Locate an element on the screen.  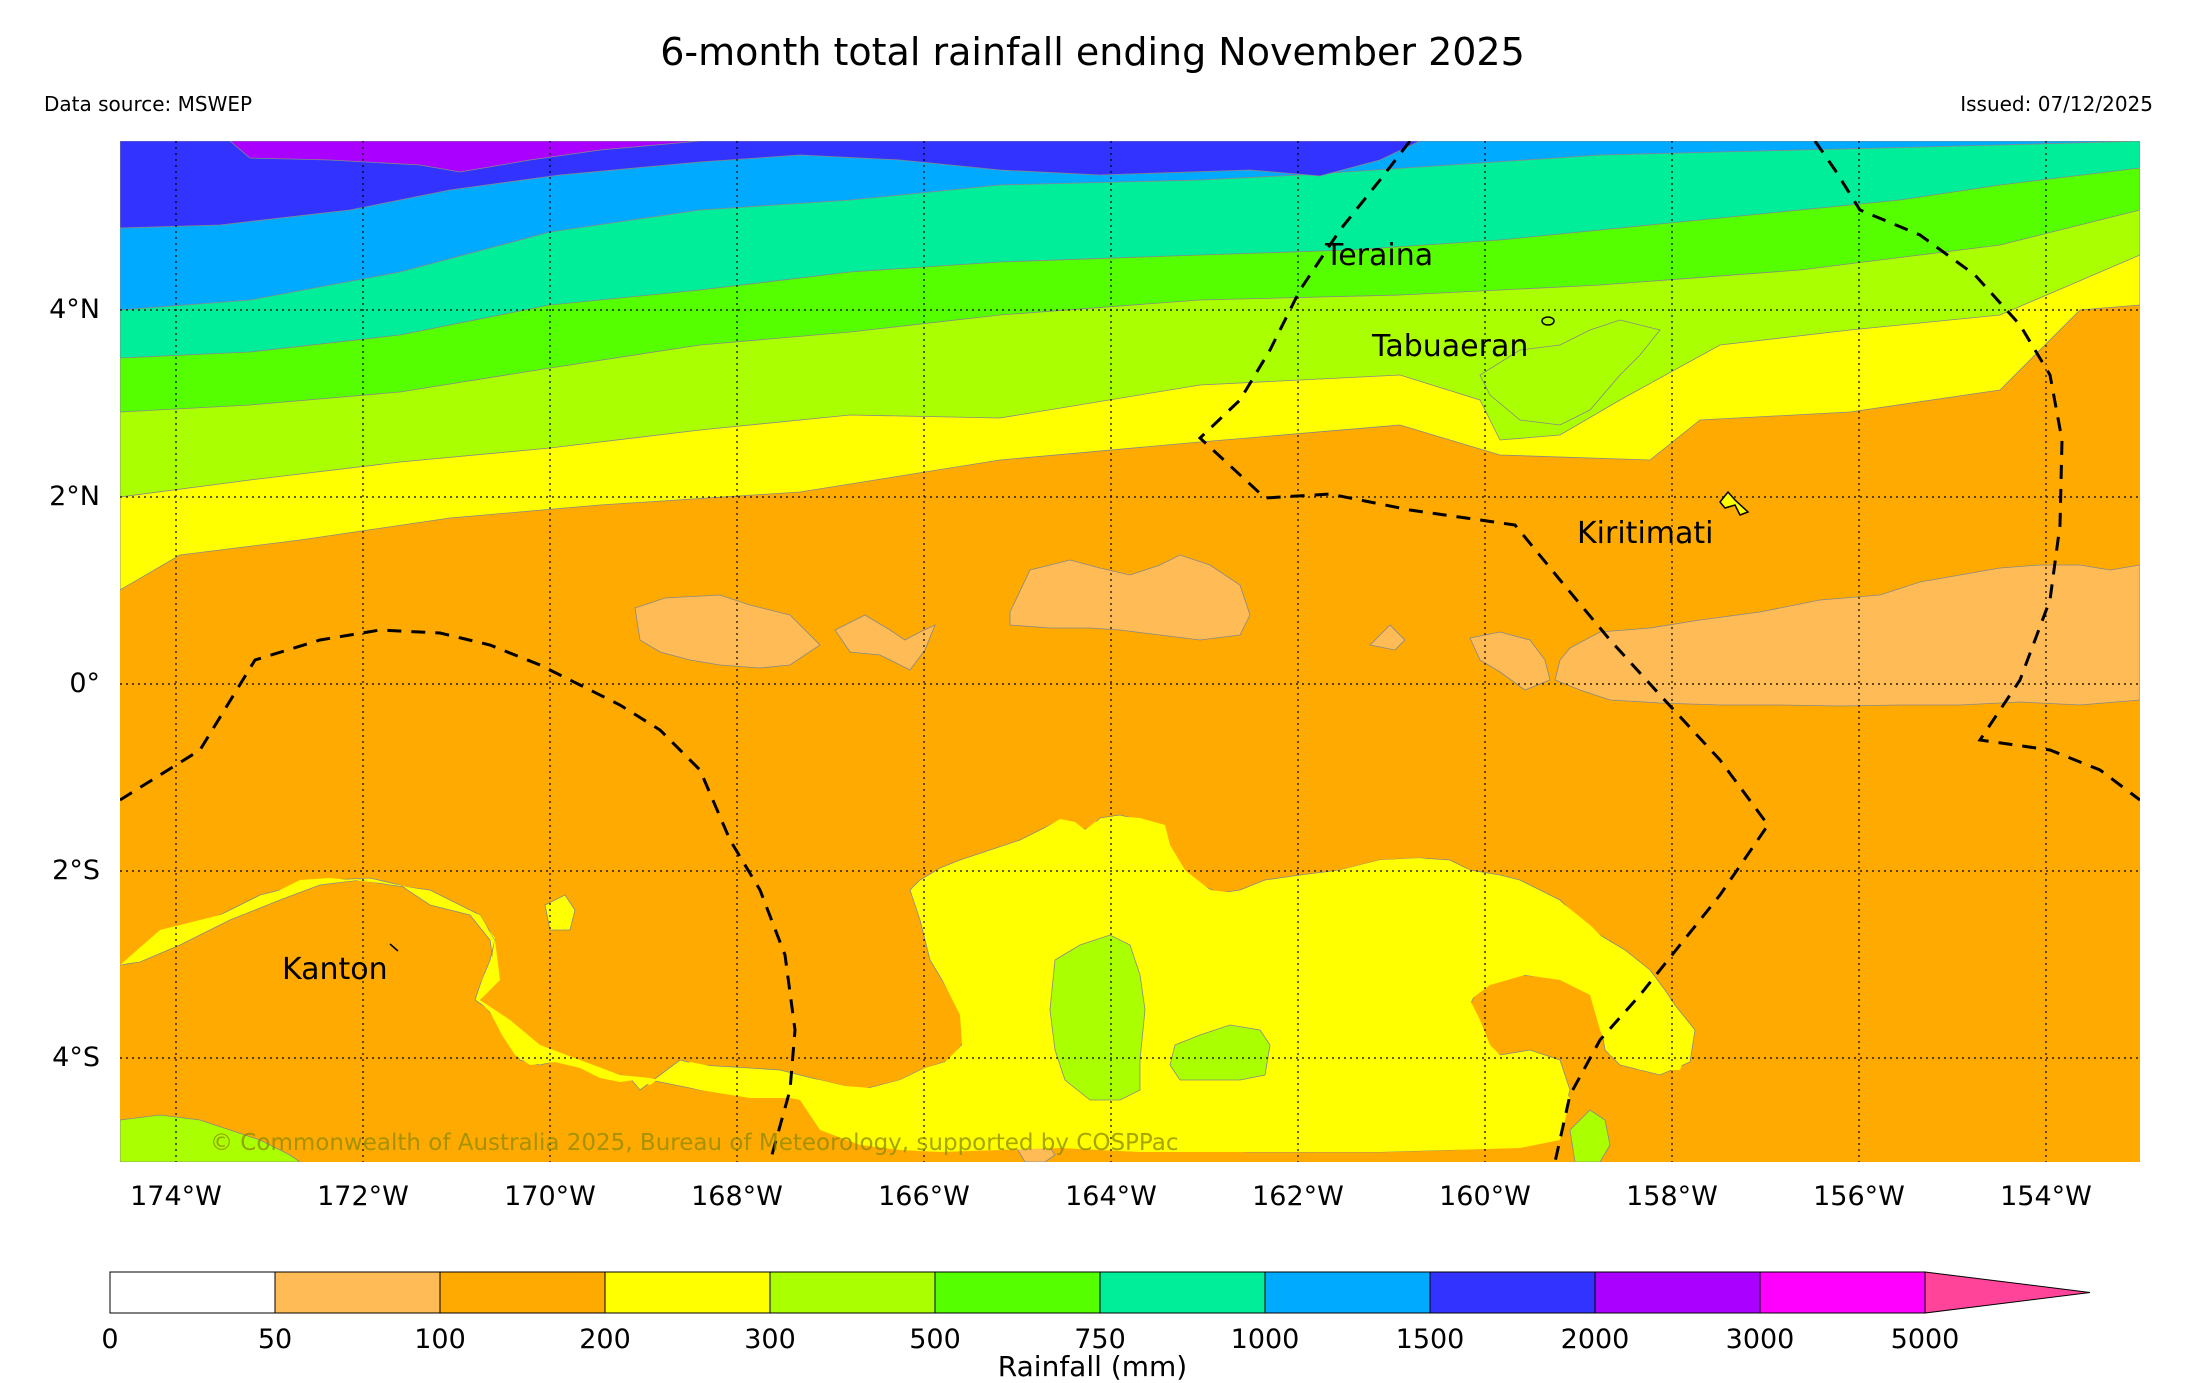
colorbar-label: Rainfall (mm) is located at coordinates (1092, 1366).